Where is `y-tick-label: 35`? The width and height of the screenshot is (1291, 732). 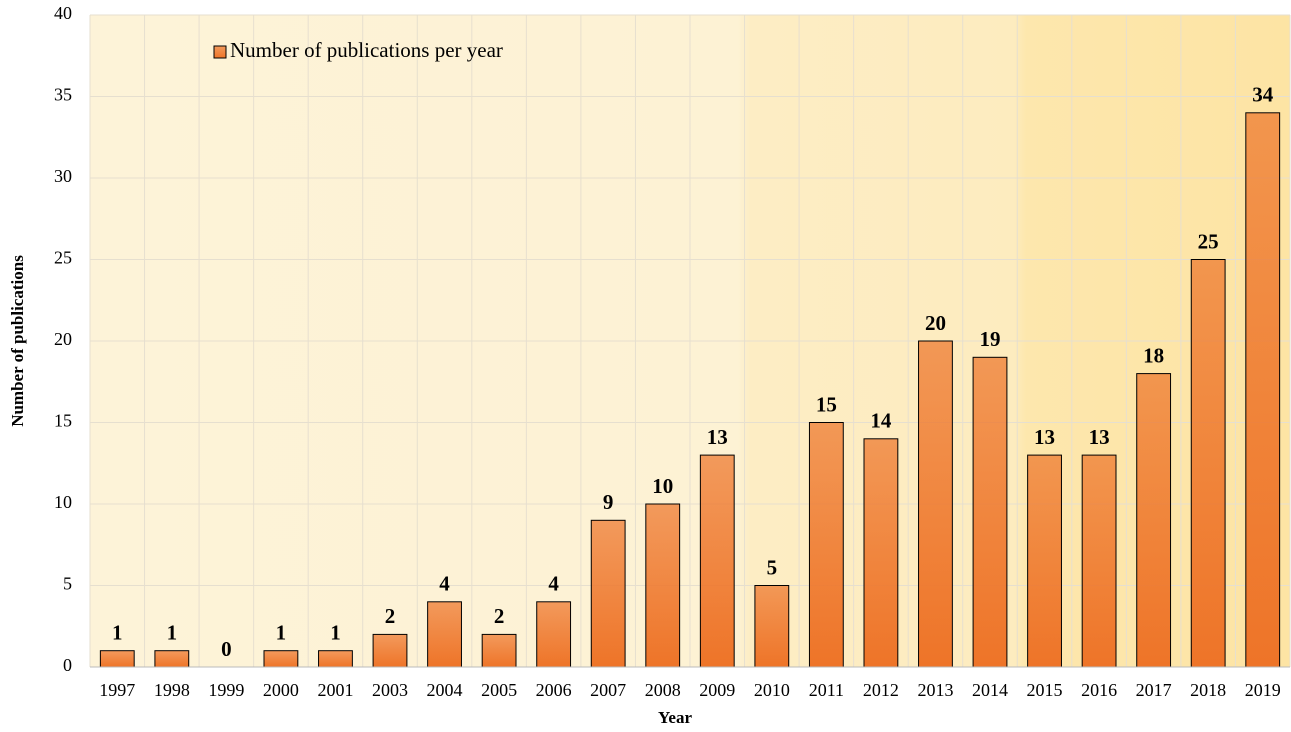 y-tick-label: 35 is located at coordinates (63, 95).